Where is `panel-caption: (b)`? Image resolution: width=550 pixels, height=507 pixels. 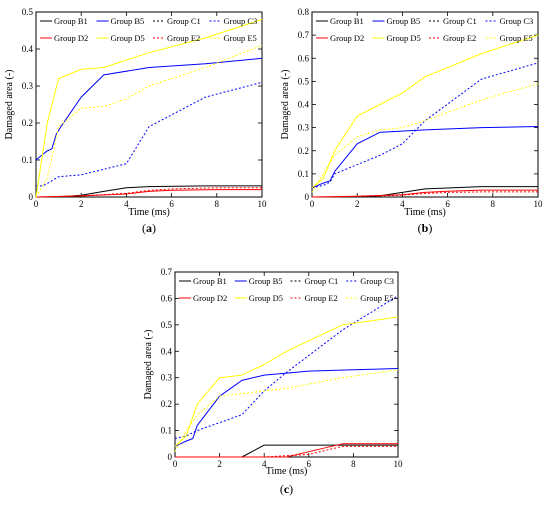 panel-caption: (b) is located at coordinates (425, 228).